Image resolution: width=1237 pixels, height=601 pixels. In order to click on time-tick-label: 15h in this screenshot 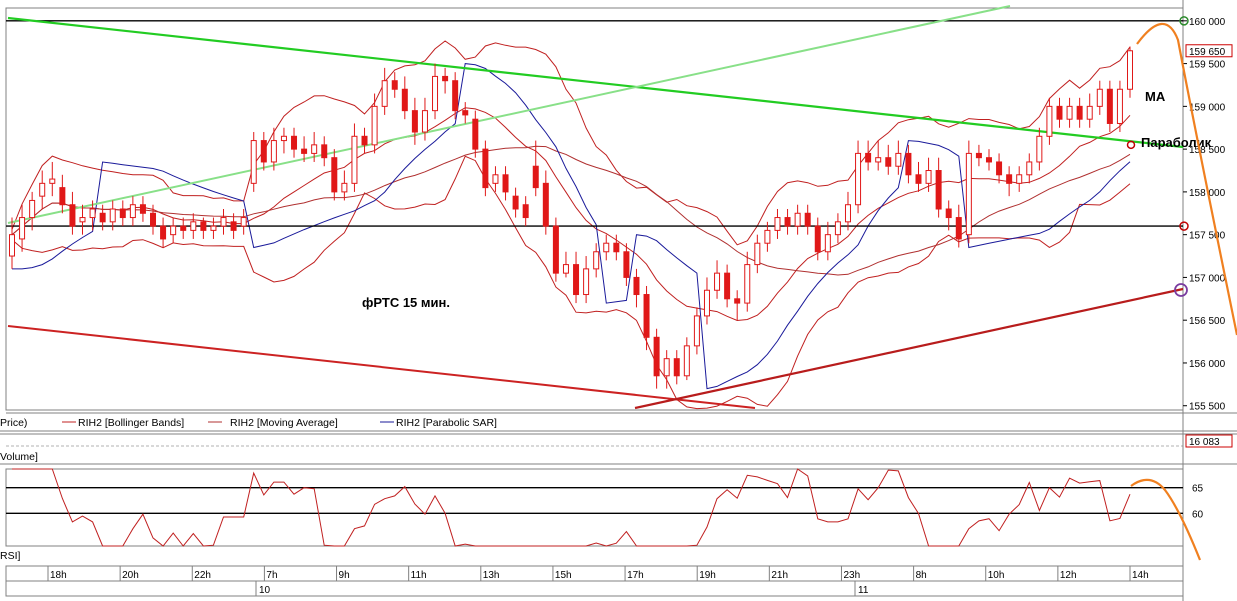, I will do `click(563, 575)`.